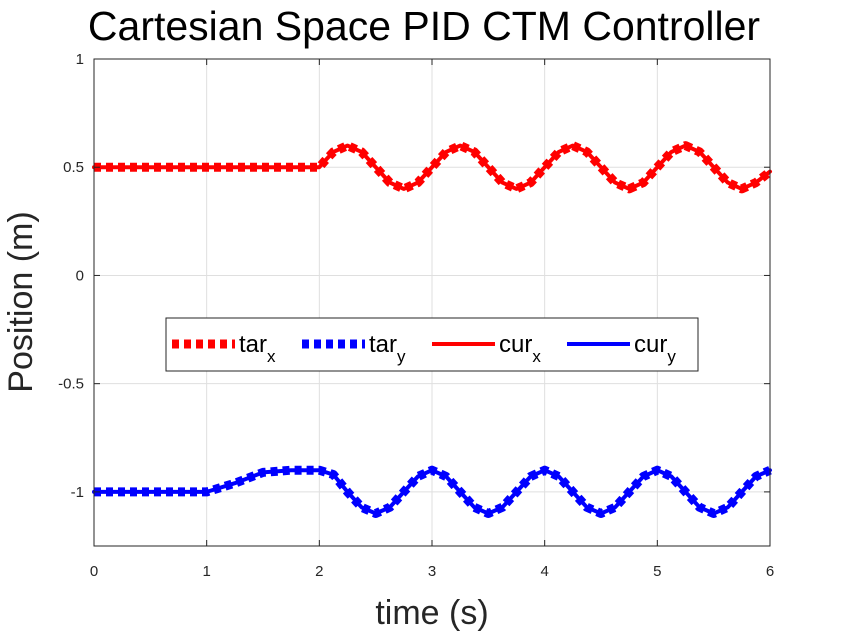 The width and height of the screenshot is (857, 637). What do you see at coordinates (21, 301) in the screenshot?
I see `y-axis-label: Position (m)` at bounding box center [21, 301].